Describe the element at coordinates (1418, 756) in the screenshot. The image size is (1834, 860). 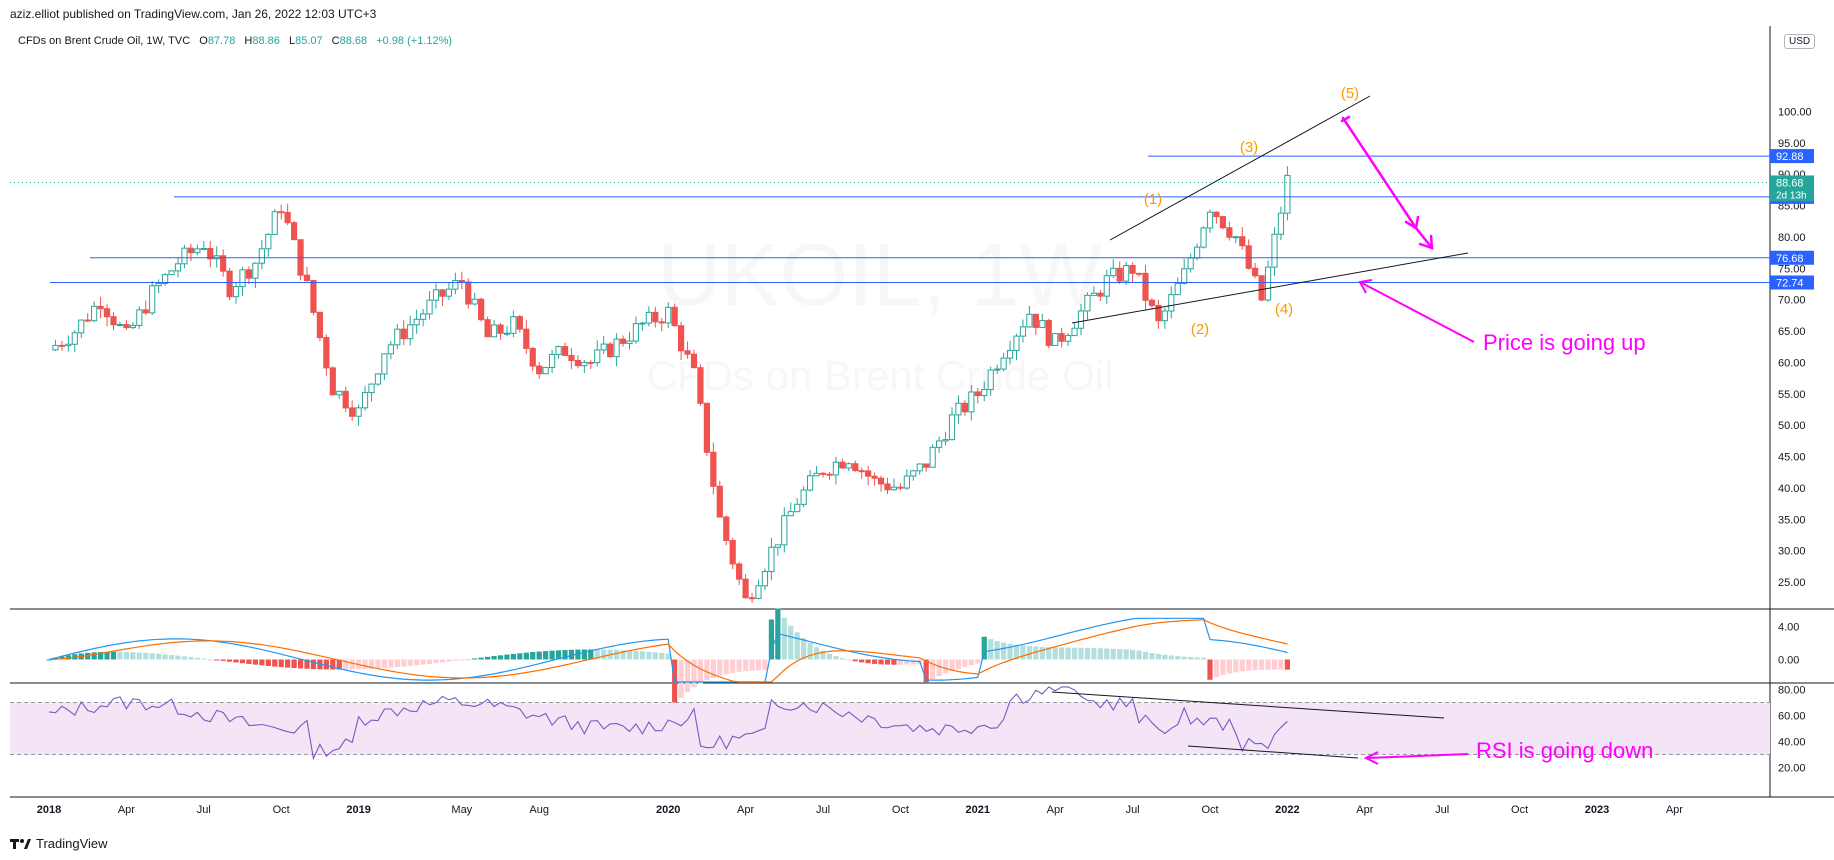
I see `annotation-arrow-rsi` at that location.